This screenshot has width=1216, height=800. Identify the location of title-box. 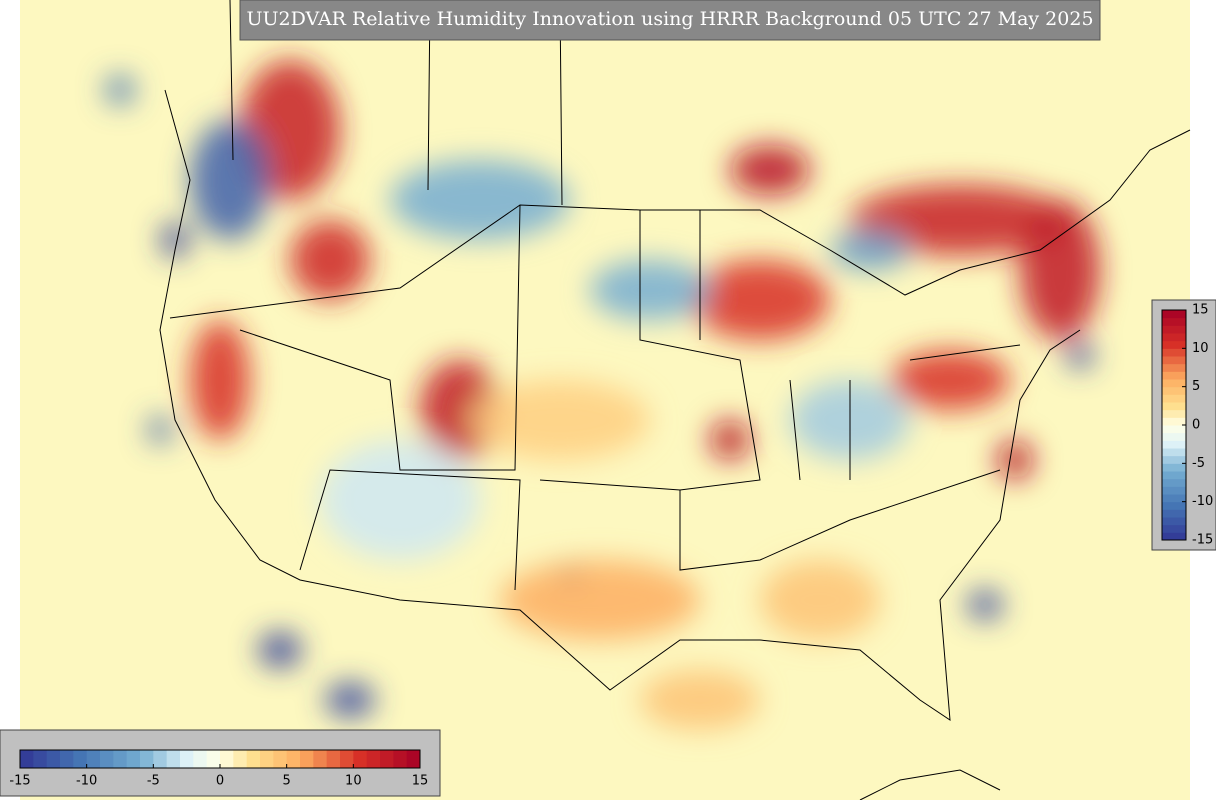
(670, 20).